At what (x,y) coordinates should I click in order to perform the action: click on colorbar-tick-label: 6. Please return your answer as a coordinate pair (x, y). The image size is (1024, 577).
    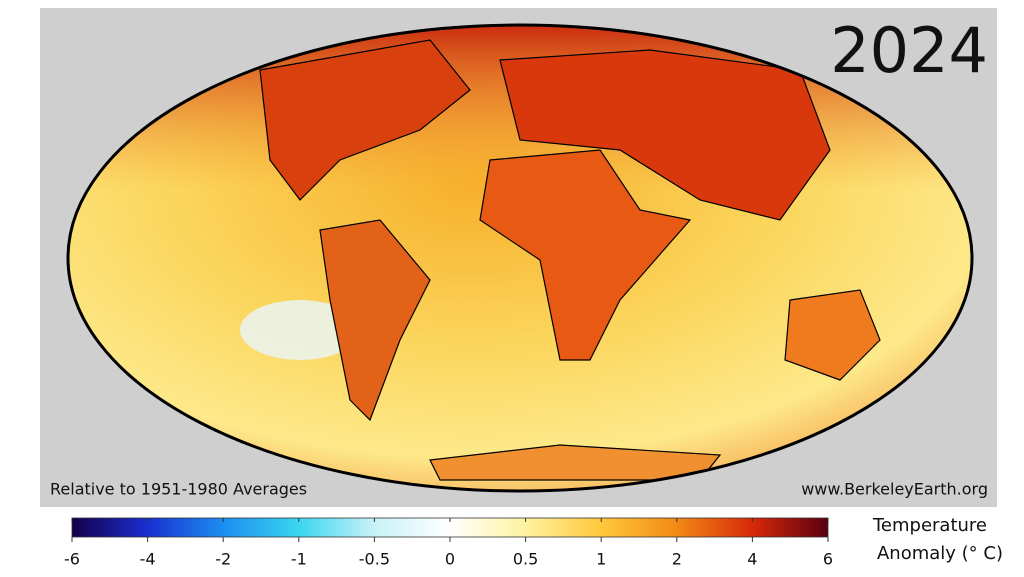
    Looking at the image, I should click on (828, 559).